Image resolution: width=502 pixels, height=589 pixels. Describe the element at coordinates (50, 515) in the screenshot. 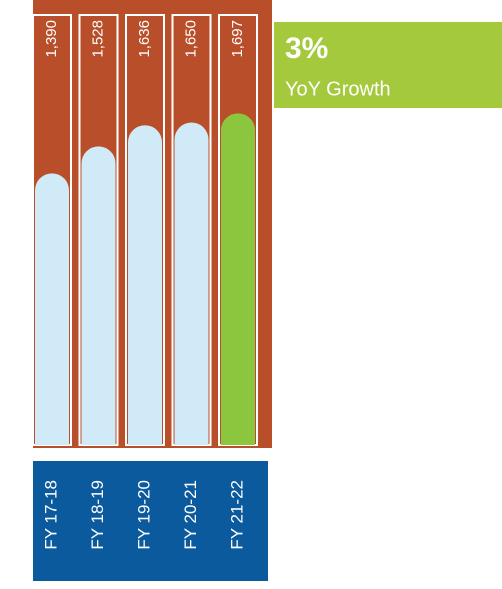

I see `x-tick-label: FY 17-18` at that location.